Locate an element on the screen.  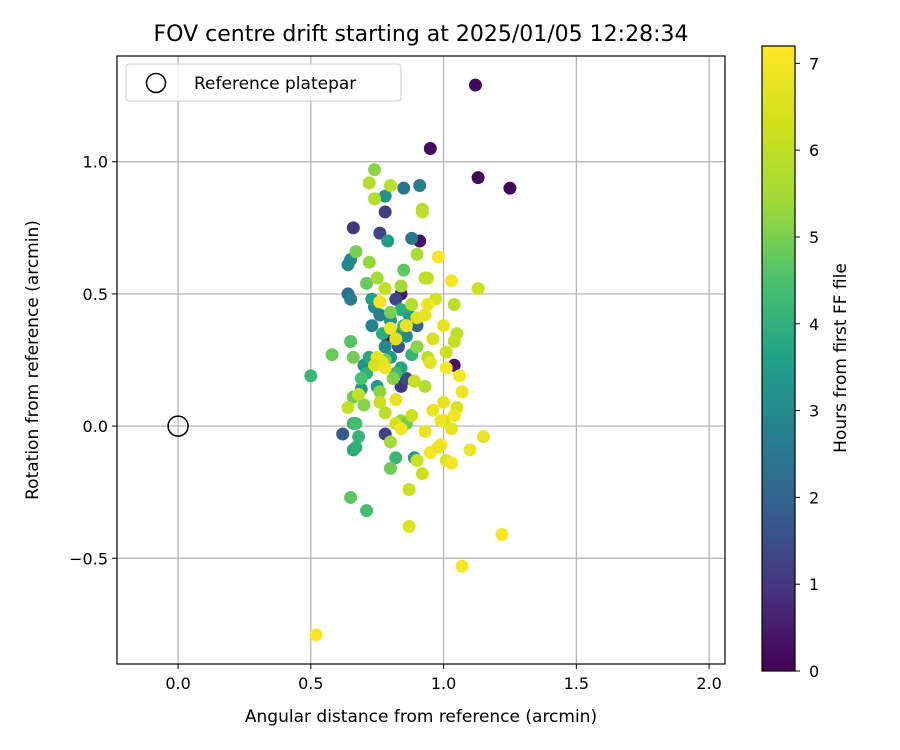
legend-box is located at coordinates (263, 82).